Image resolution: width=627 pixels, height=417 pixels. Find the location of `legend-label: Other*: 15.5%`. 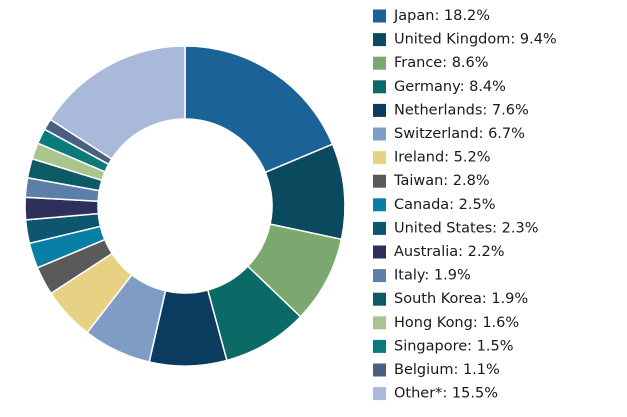

legend-label: Other*: 15.5% is located at coordinates (446, 394).